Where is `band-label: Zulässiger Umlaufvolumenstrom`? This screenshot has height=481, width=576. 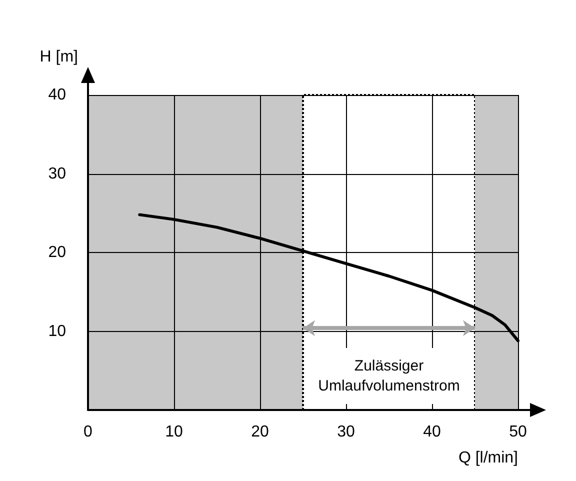
band-label: Zulässiger Umlaufvolumenstrom is located at coordinates (389, 376).